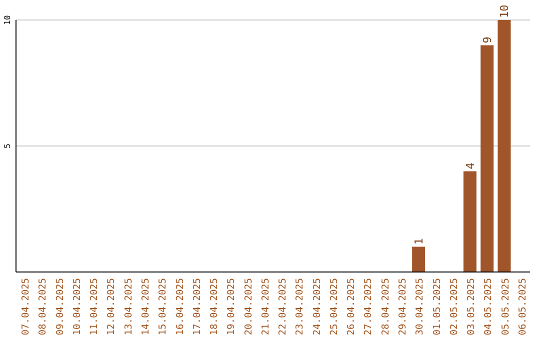 Image resolution: width=540 pixels, height=340 pixels. Describe the element at coordinates (300, 307) in the screenshot. I see `x-tick-label: 23.04.2025` at that location.